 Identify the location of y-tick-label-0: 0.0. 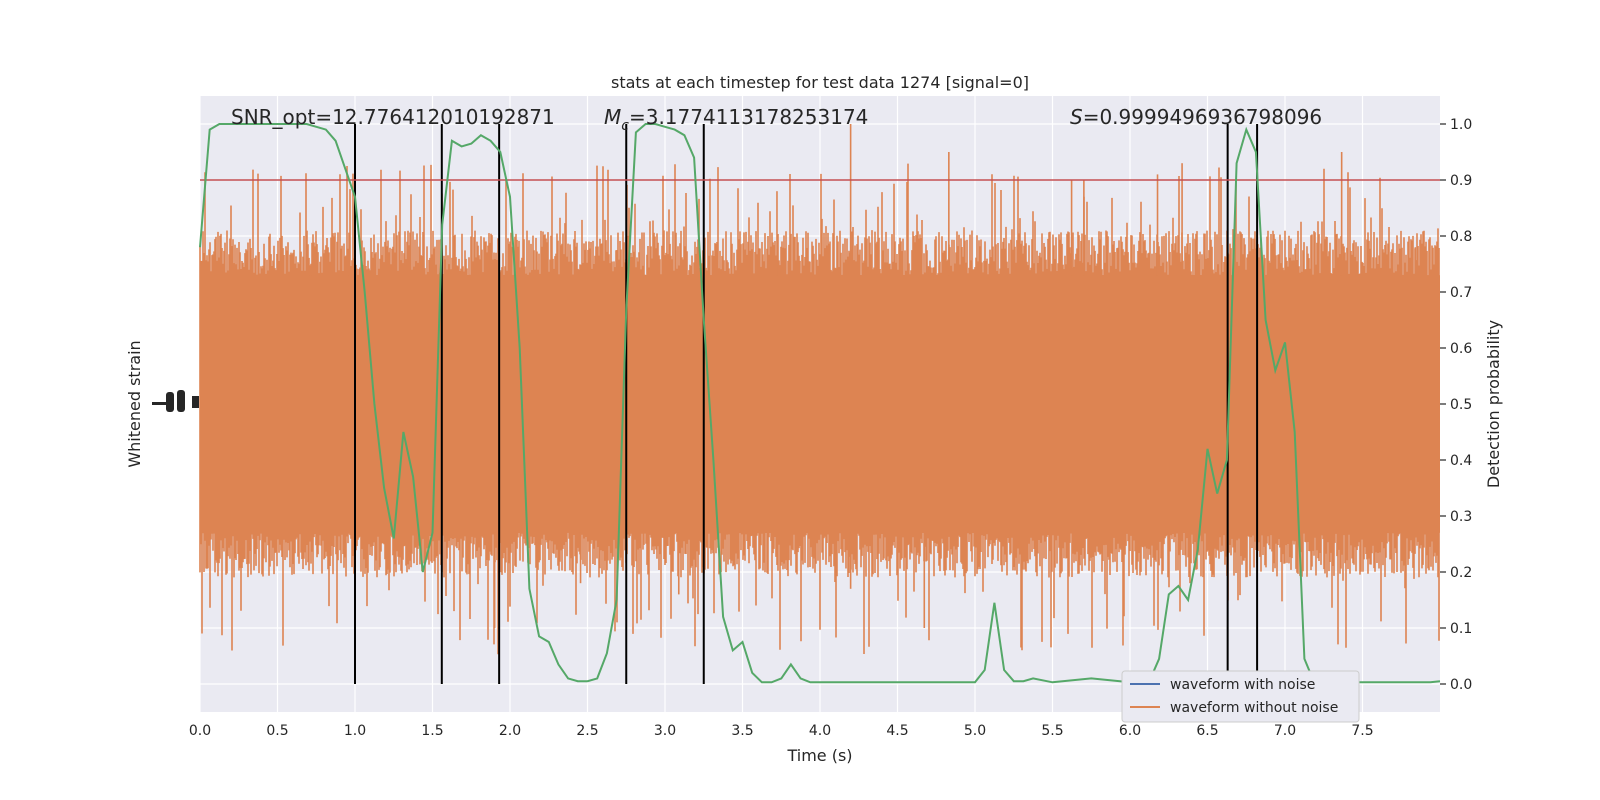
(1461, 685).